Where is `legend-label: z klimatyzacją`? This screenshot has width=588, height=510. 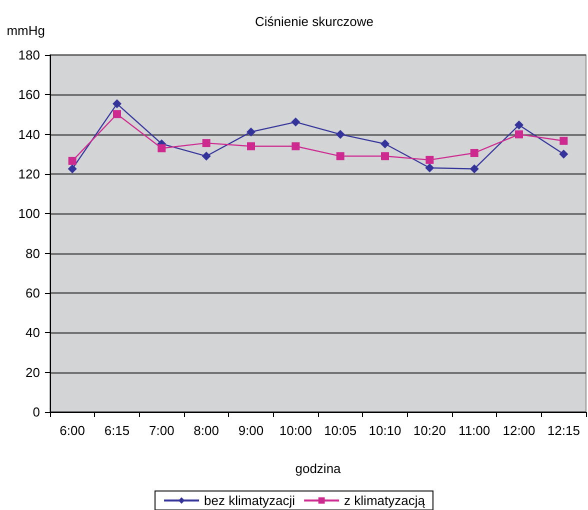 legend-label: z klimatyzacją is located at coordinates (385, 500).